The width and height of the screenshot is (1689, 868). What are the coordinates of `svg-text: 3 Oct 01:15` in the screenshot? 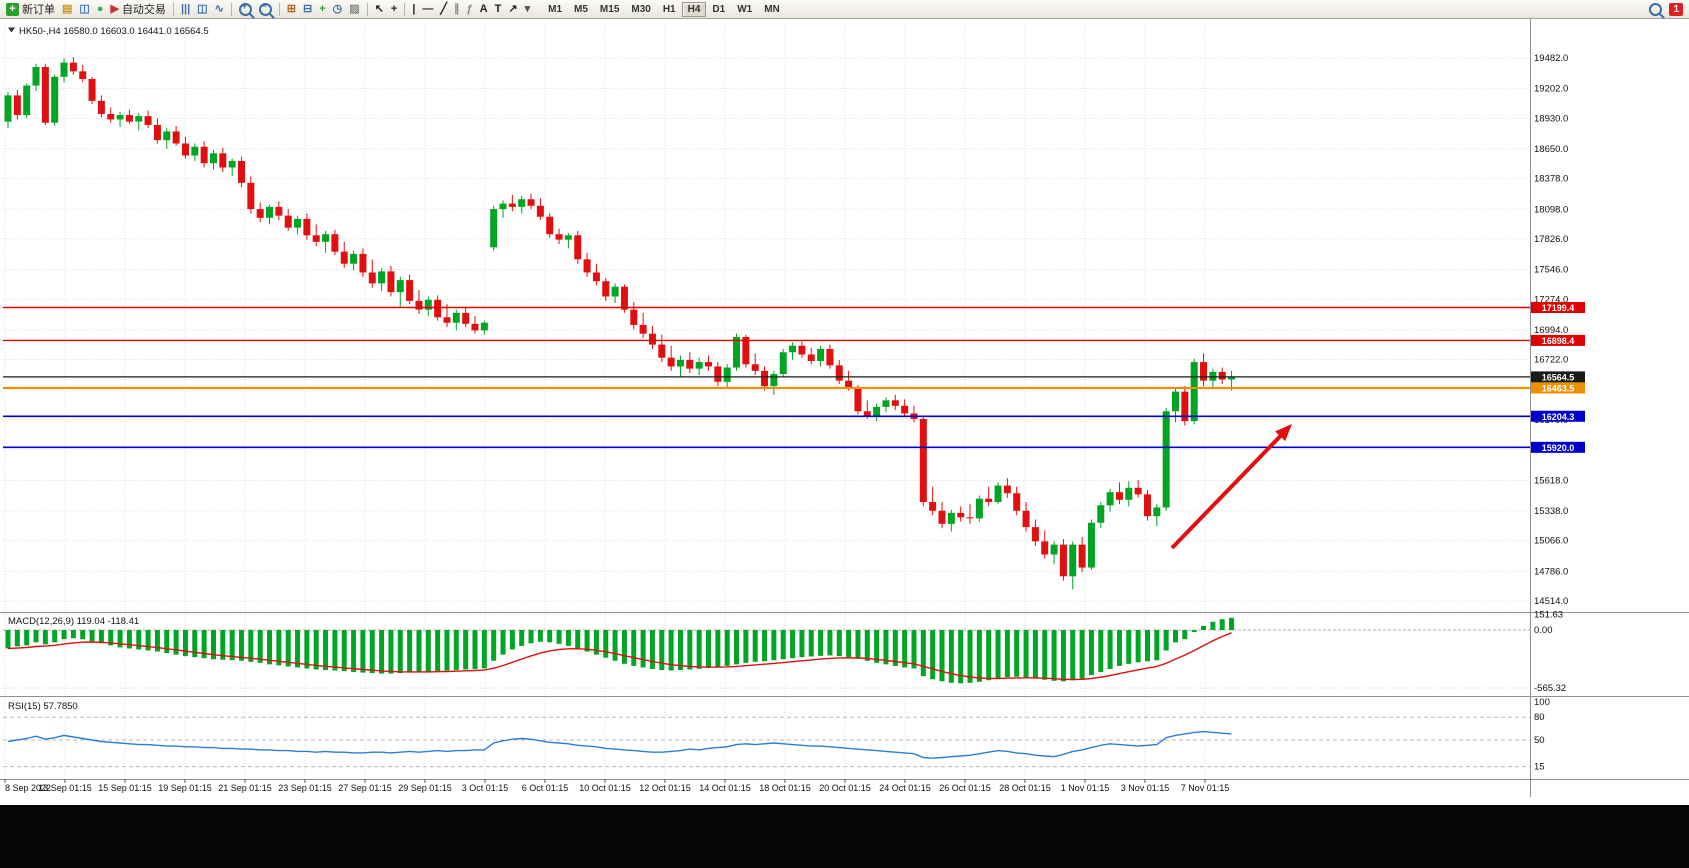 It's located at (485, 788).